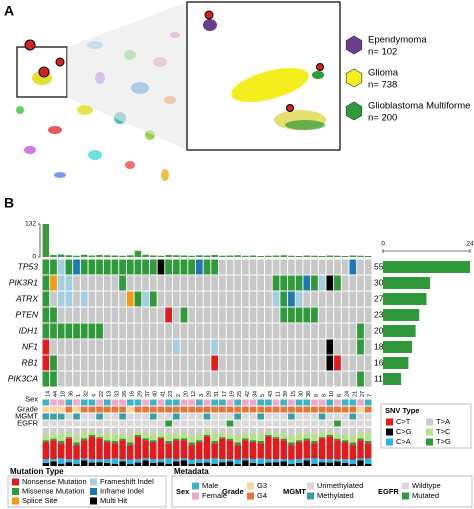  What do you see at coordinates (148, 394) in the screenshot?
I see `sample-id: 37` at bounding box center [148, 394].